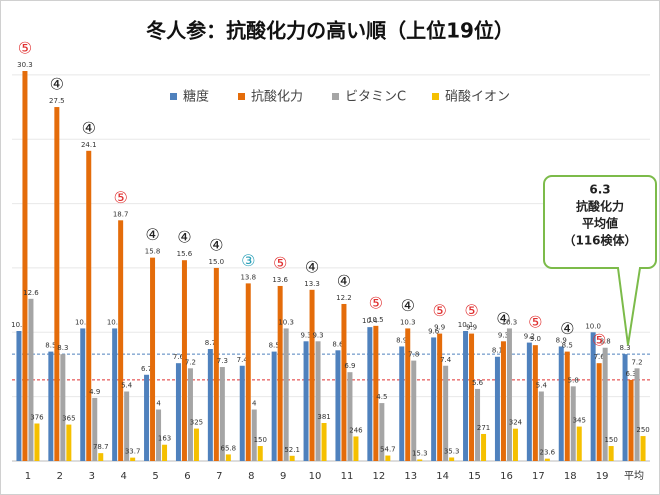 The width and height of the screenshot is (660, 495). I want to click on callout-text: 6.3, so click(599, 190).